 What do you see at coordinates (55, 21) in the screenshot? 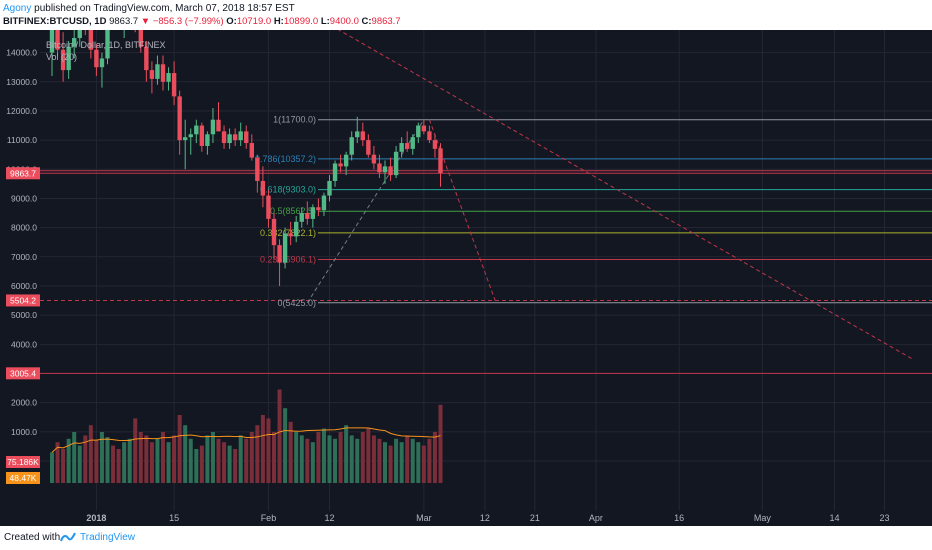
I see `symbol-label: BITFINEX:BTCUSD, 1D` at bounding box center [55, 21].